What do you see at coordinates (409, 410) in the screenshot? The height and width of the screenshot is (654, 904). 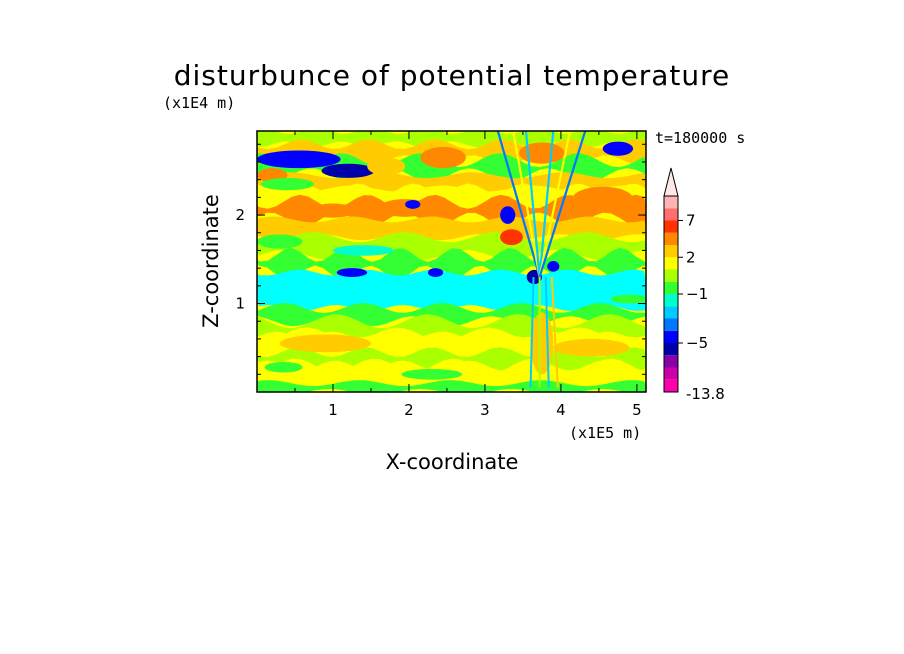 I see `x-tick-label: 2` at bounding box center [409, 410].